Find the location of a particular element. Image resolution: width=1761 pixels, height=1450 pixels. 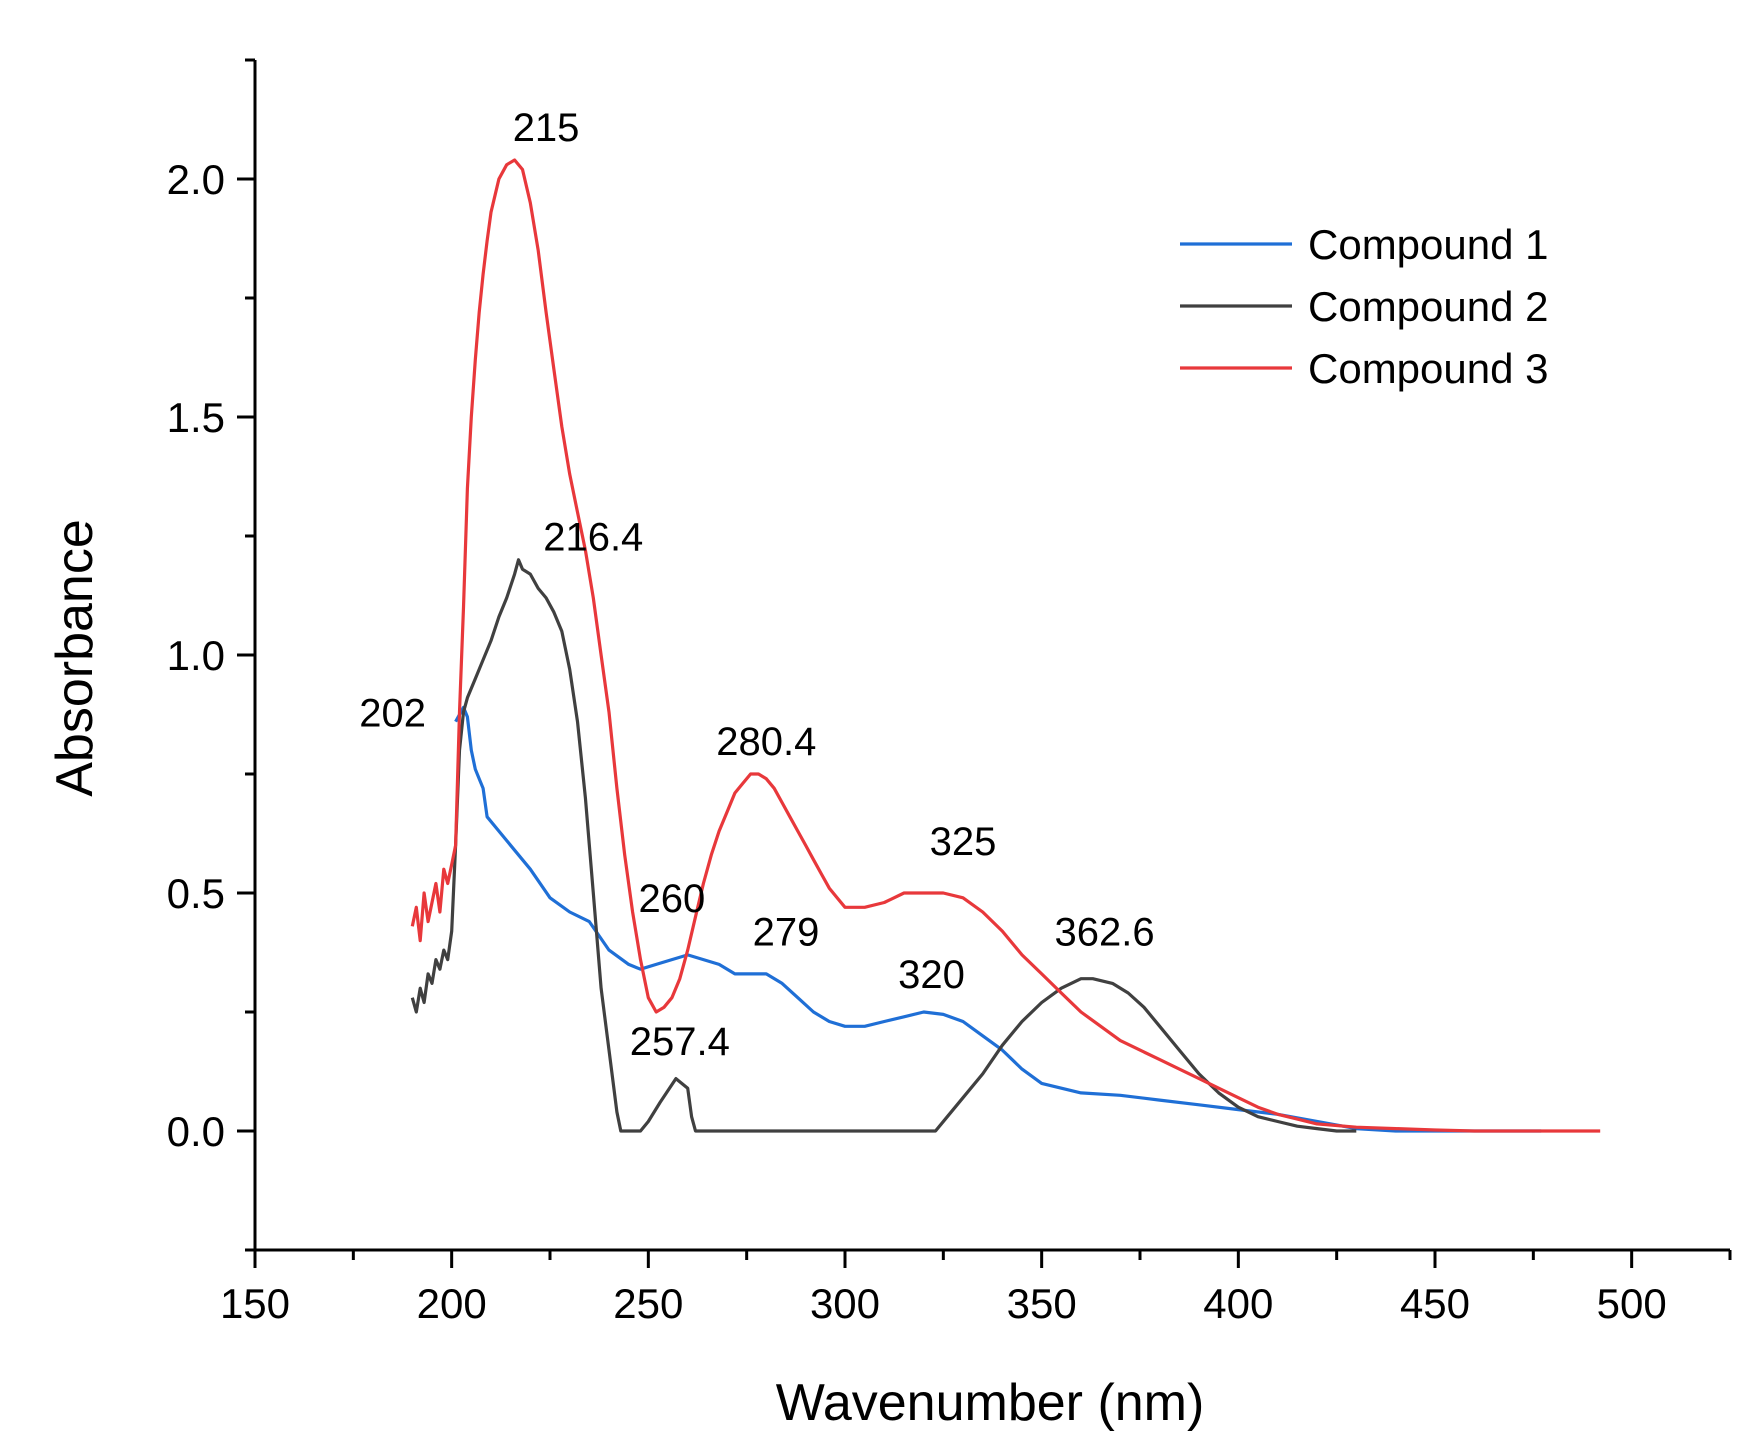

x-tick-label: 400 is located at coordinates (1238, 1303).